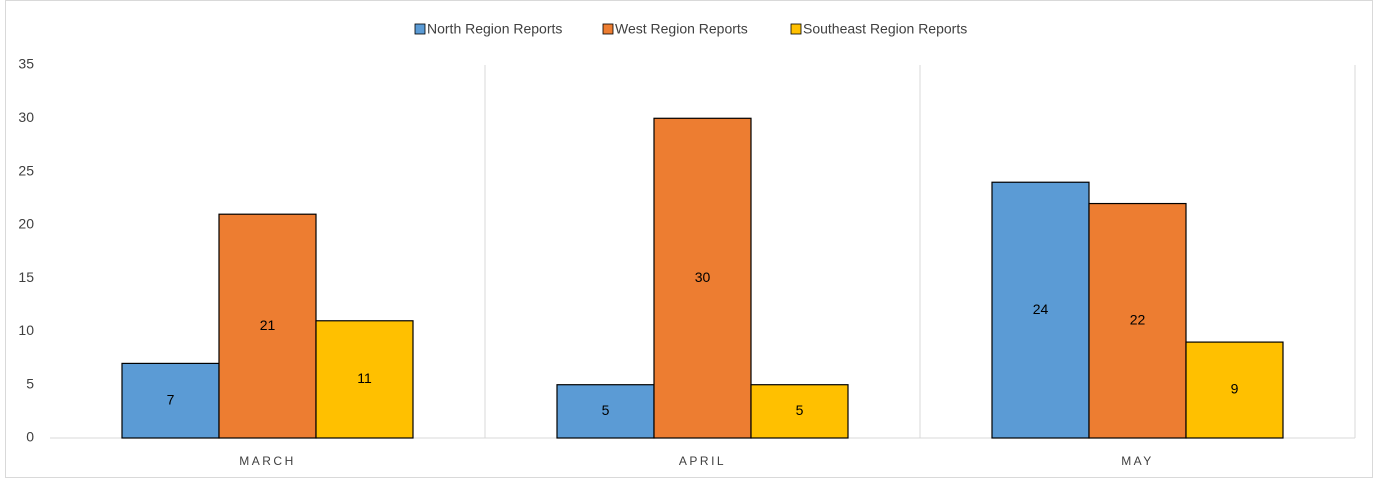 This screenshot has height=478, width=1376. What do you see at coordinates (494, 29) in the screenshot?
I see `legend-label: North Region Reports` at bounding box center [494, 29].